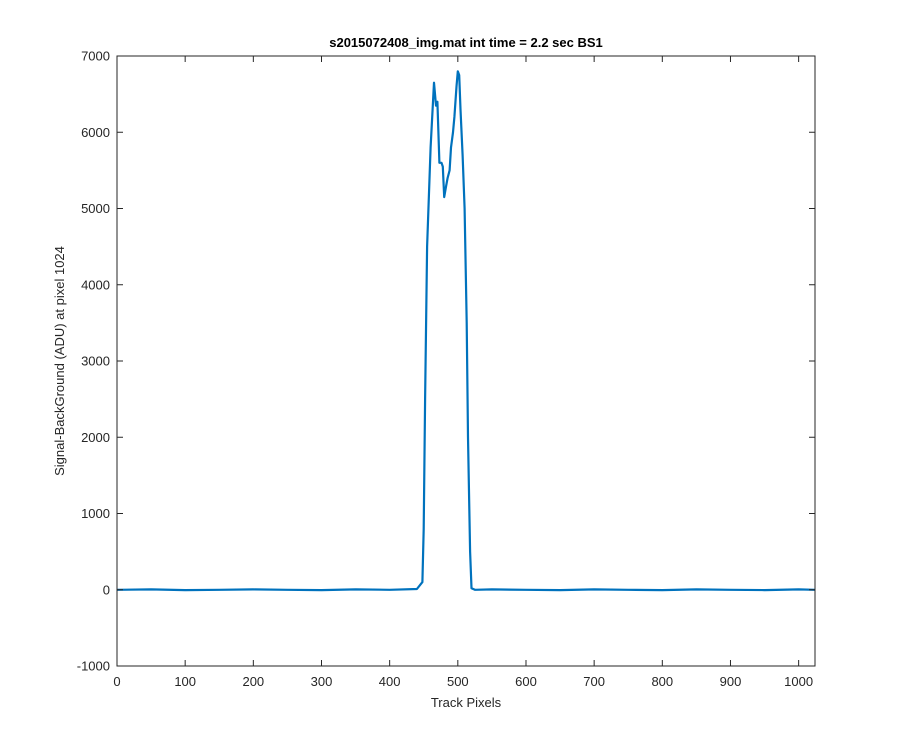  I want to click on x-tick-label: 900, so click(731, 681).